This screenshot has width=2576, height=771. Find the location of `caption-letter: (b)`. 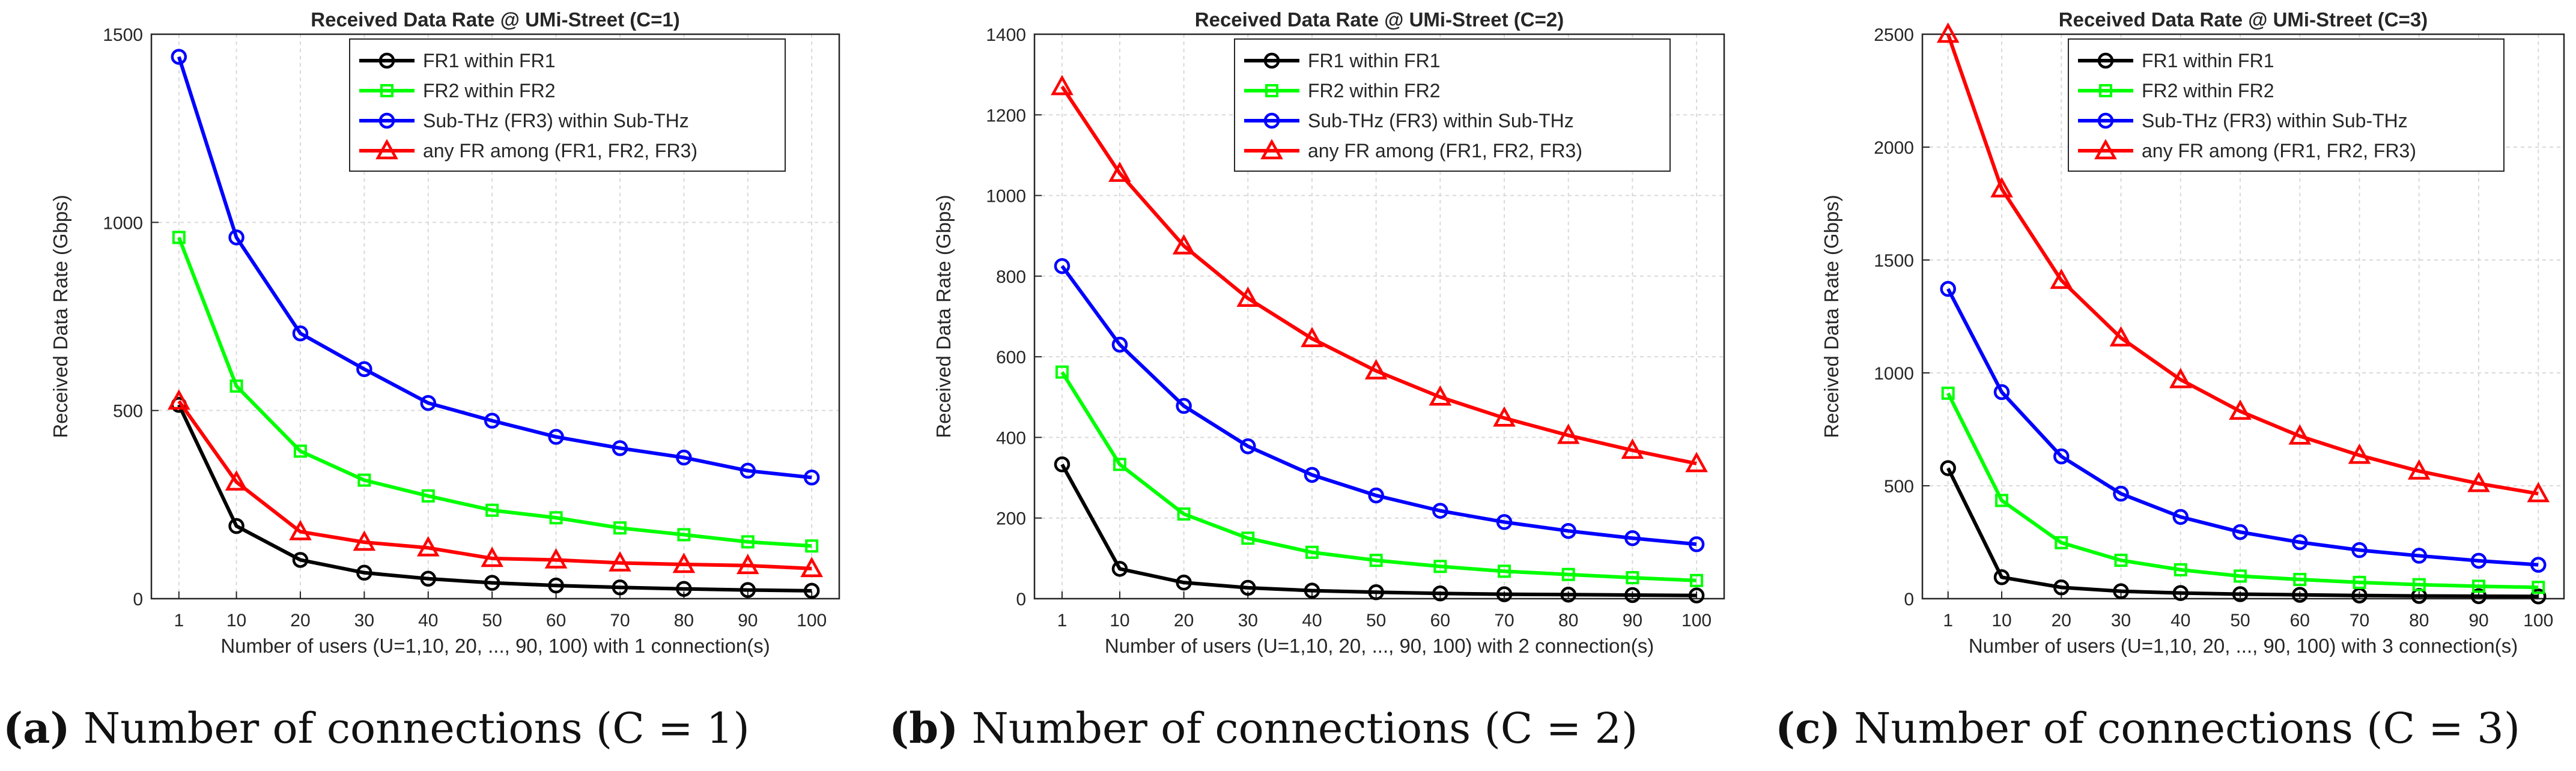

caption-letter: (b) is located at coordinates (924, 728).